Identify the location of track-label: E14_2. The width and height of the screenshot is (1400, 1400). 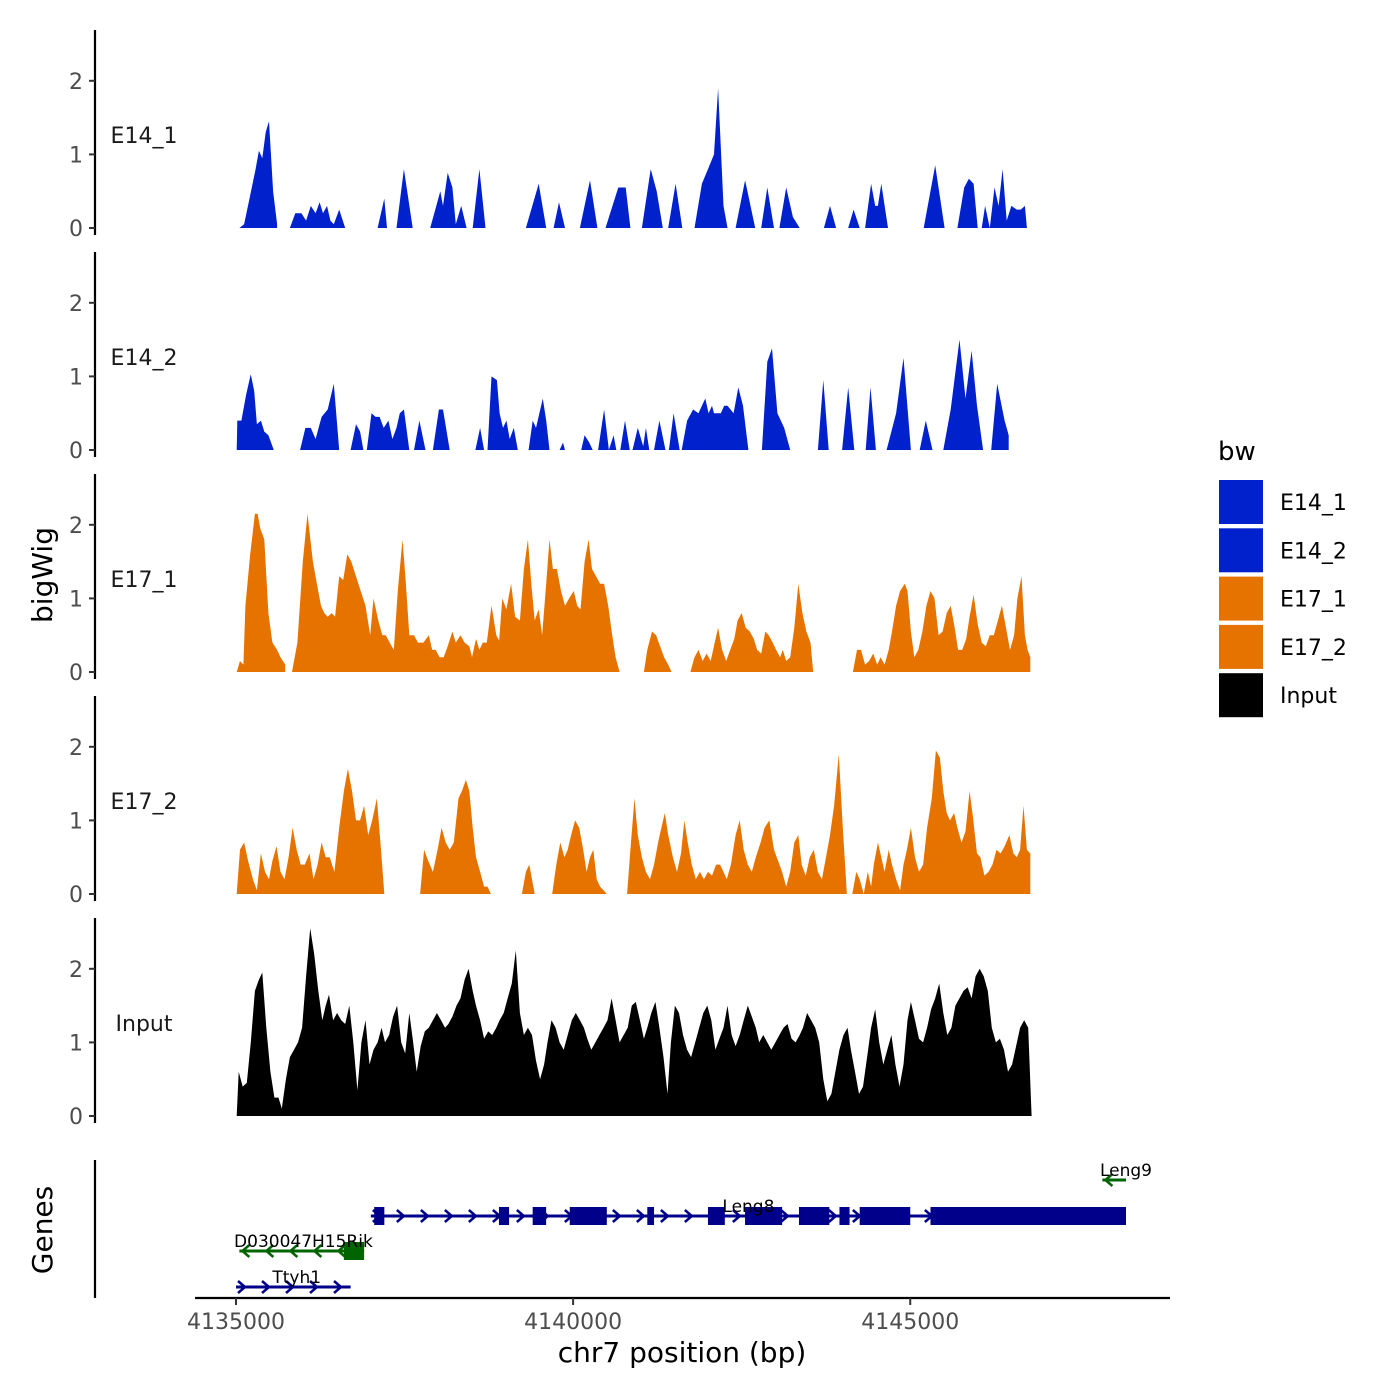
(144, 358).